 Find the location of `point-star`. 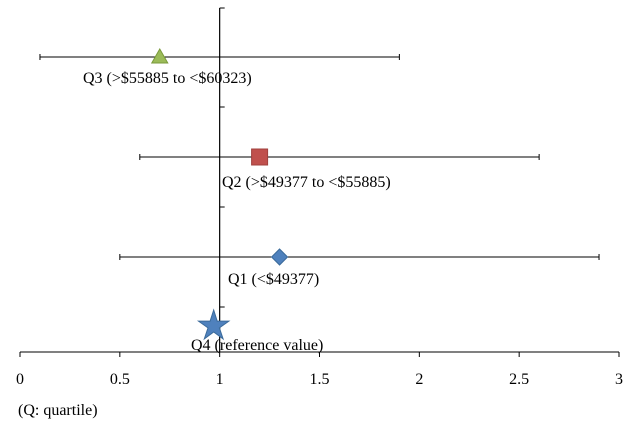

point-star is located at coordinates (213, 324).